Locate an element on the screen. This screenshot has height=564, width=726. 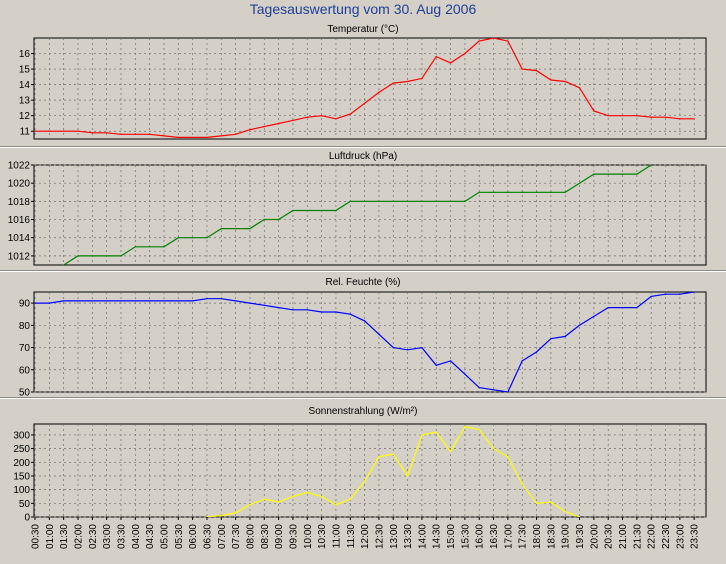
y-tick-label: 1022 is located at coordinates (19, 166).